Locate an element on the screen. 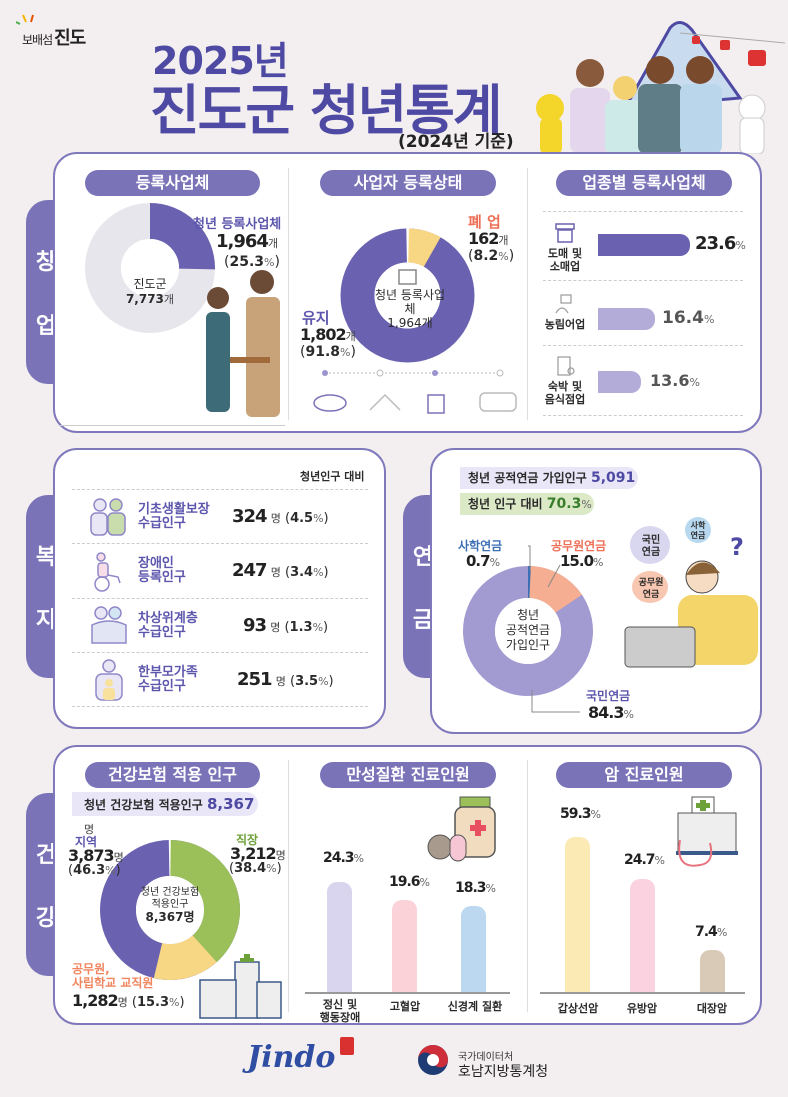  pct-value: 38.4 is located at coordinates (250, 868).